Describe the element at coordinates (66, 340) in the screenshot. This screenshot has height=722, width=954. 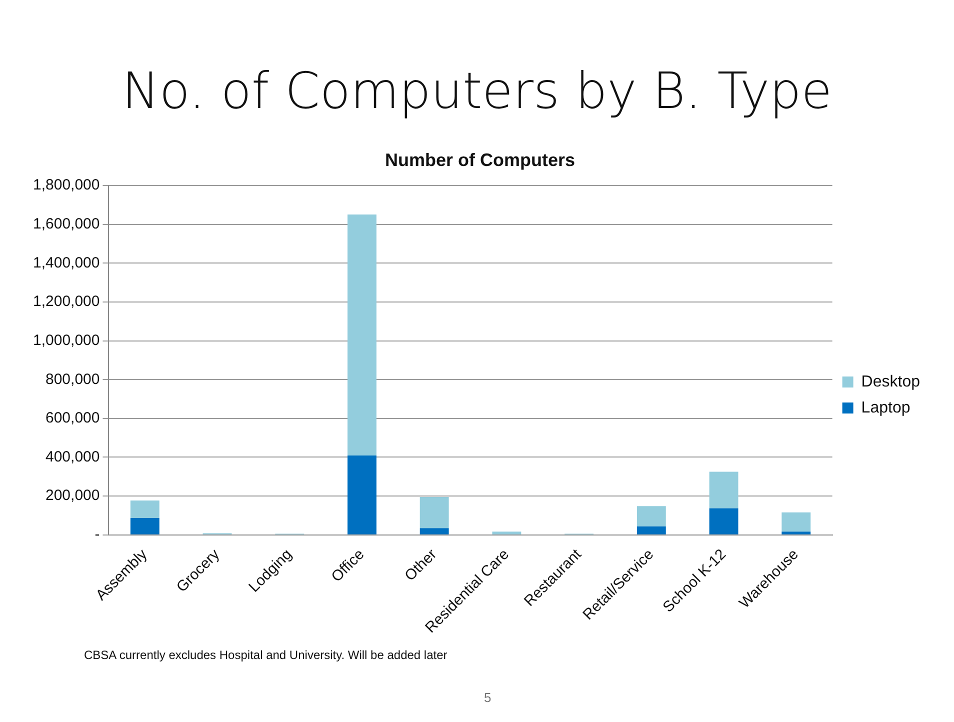
I see `y-tick-label: 1,000,000` at that location.